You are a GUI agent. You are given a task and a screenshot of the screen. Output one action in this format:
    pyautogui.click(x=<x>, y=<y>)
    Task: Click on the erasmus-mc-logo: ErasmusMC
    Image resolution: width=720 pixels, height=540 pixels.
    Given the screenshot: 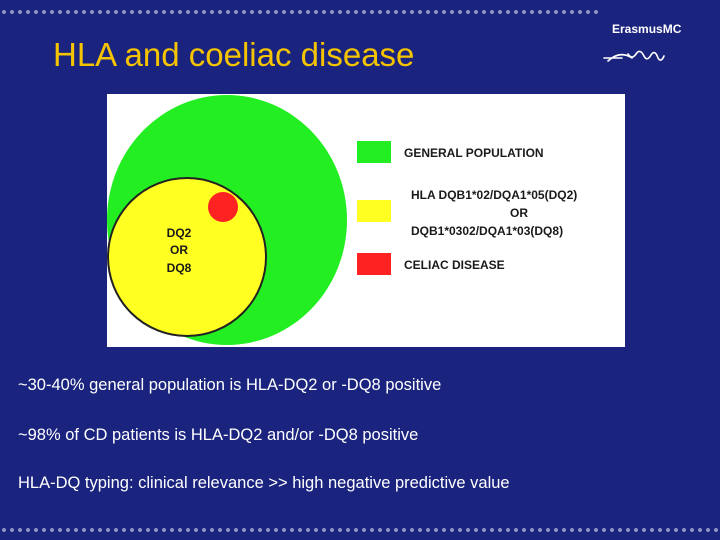 What is the action you would take?
    pyautogui.click(x=640, y=44)
    